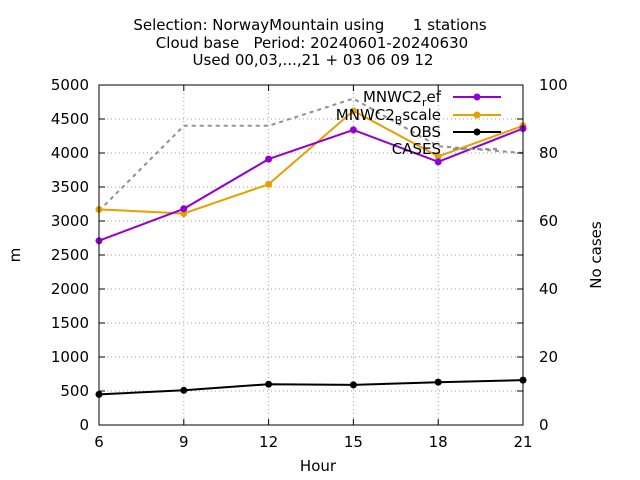  What do you see at coordinates (70, 187) in the screenshot?
I see `y-tick-label: 3500` at bounding box center [70, 187].